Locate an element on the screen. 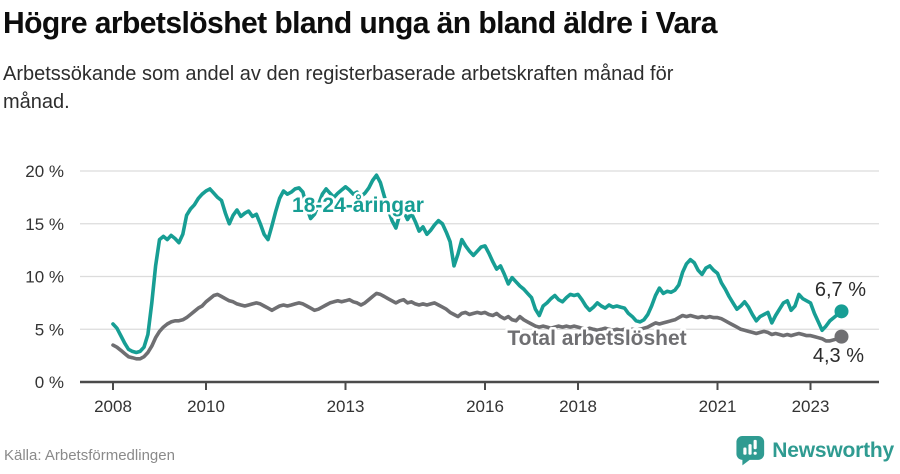 This screenshot has height=474, width=900. newsworthy-logo: Newsworthy is located at coordinates (815, 450).